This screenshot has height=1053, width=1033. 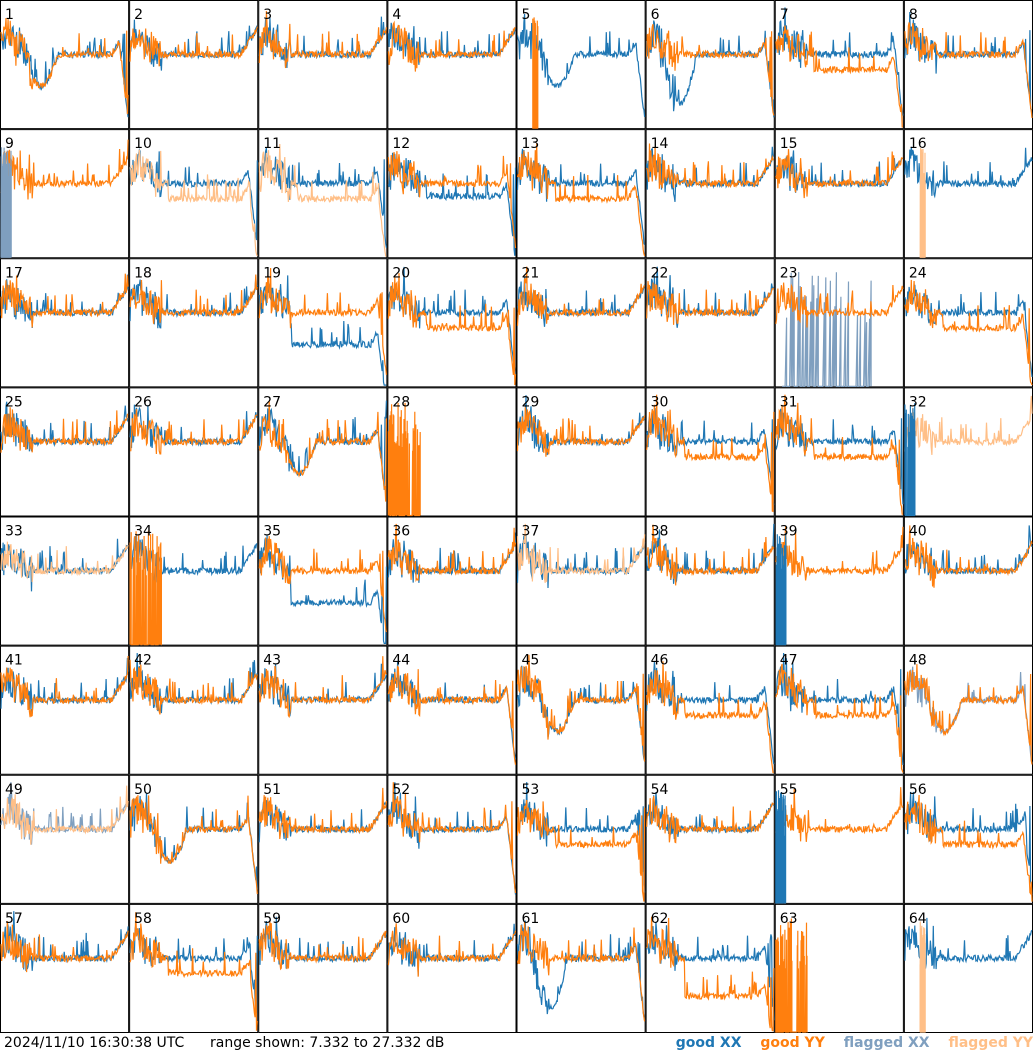 I want to click on panel-label: 16, so click(x=918, y=144).